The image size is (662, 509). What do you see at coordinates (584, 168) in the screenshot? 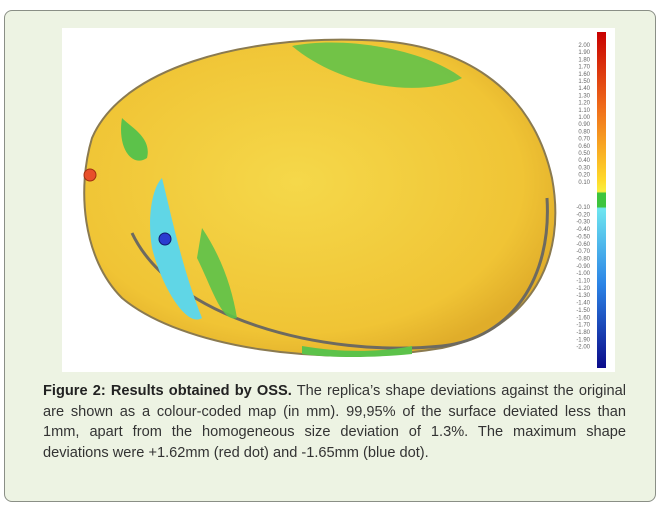
I see `colorbar-label: 0.30` at bounding box center [584, 168].